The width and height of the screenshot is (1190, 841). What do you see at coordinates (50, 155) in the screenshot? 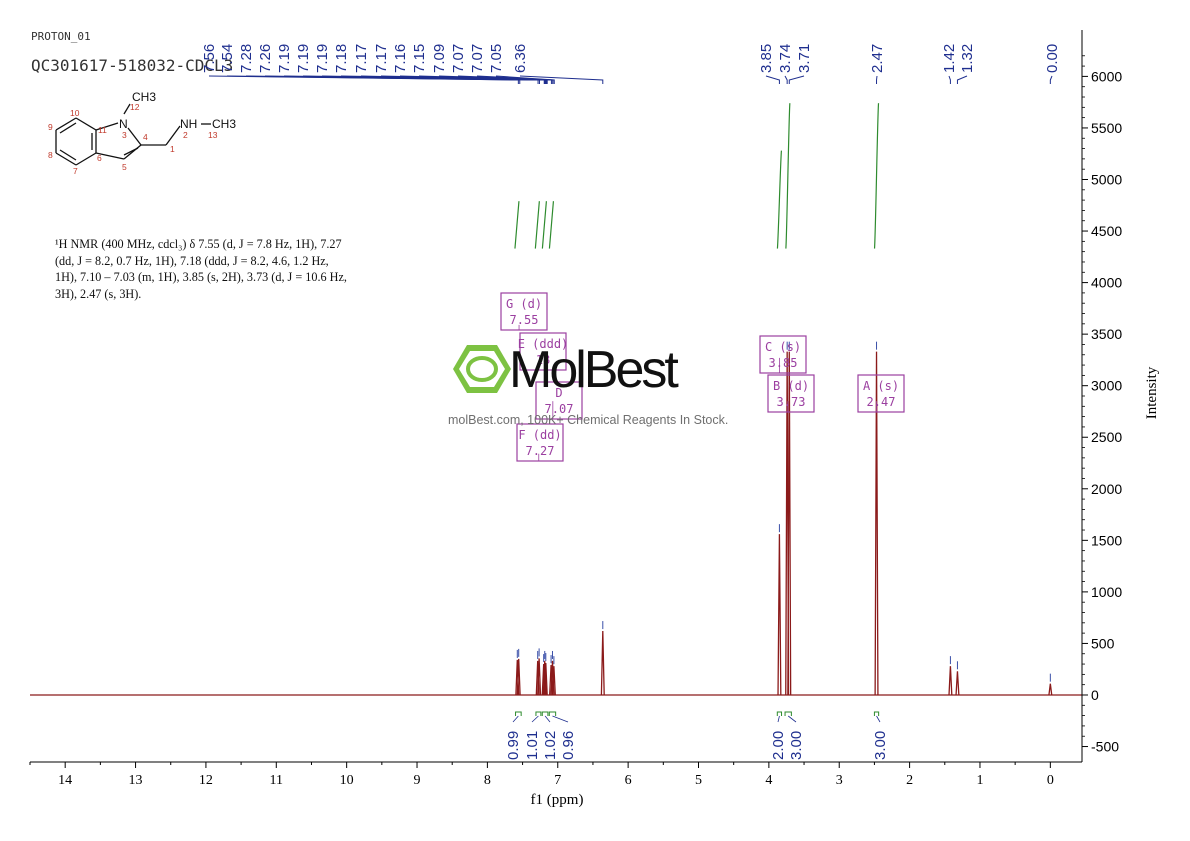
I see `atom-number-8: 8` at bounding box center [50, 155].